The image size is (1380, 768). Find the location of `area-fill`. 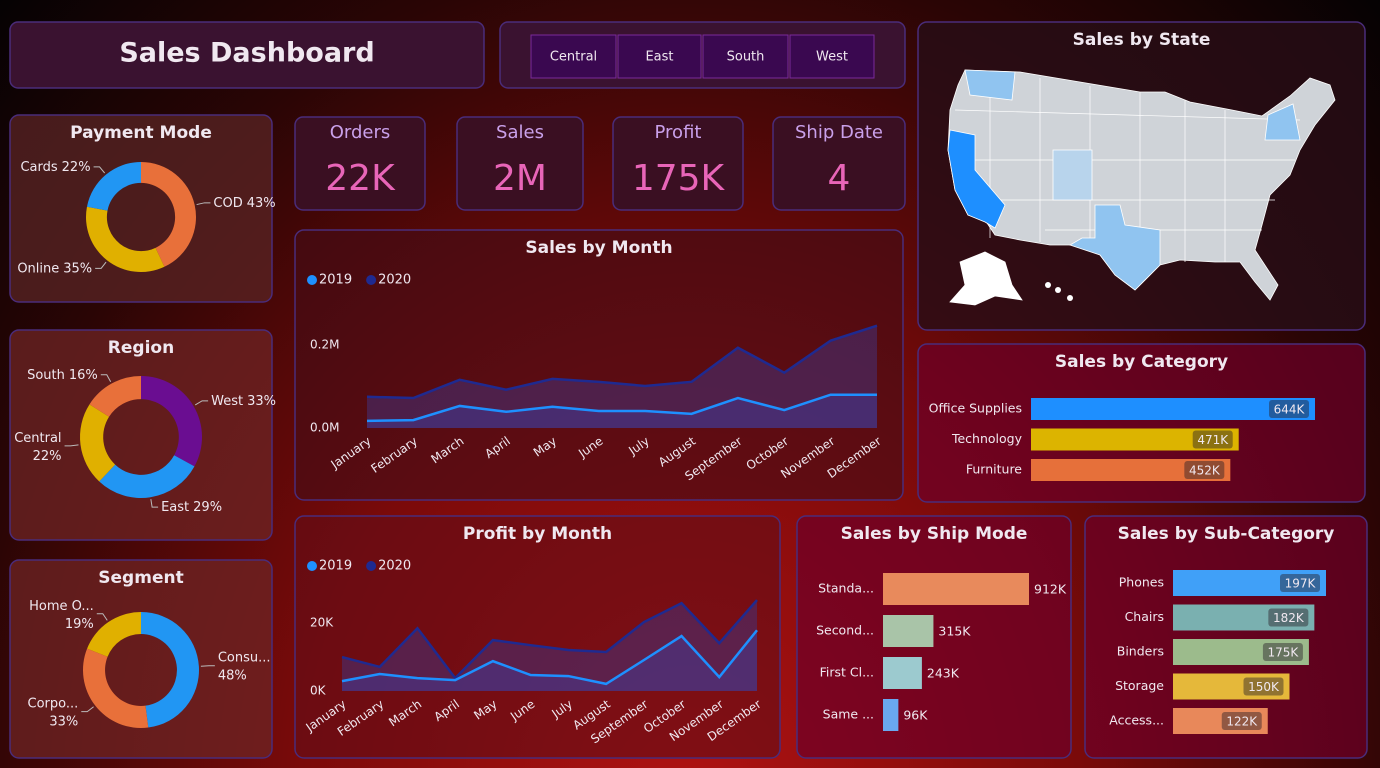

area-fill is located at coordinates (549, 660).